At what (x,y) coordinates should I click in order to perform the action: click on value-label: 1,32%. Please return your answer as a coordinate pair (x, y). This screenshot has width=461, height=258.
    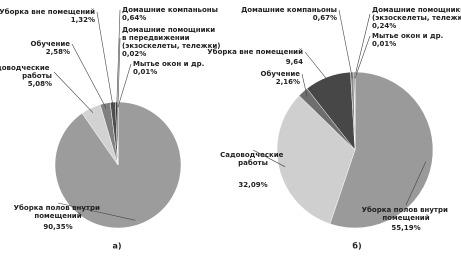
    Looking at the image, I should click on (83, 20).